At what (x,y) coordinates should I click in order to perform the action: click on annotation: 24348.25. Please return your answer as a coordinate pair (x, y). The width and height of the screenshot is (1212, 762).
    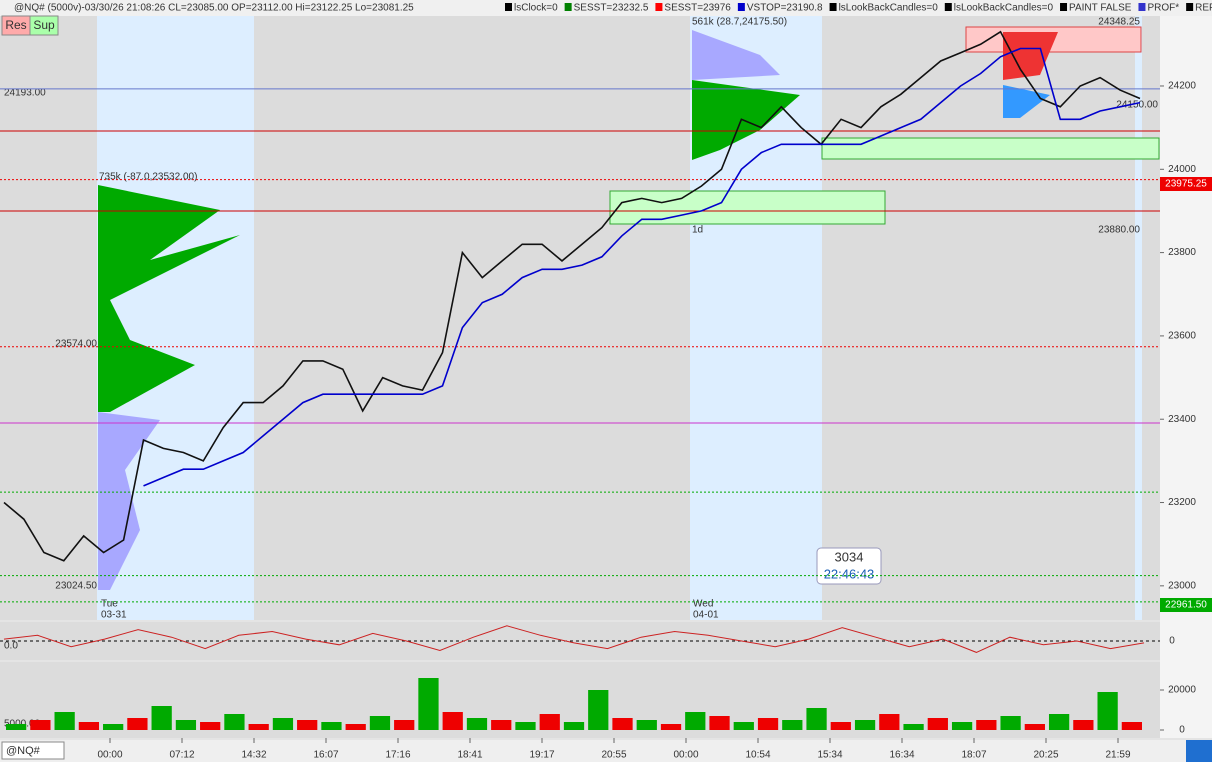
    Looking at the image, I should click on (1119, 22).